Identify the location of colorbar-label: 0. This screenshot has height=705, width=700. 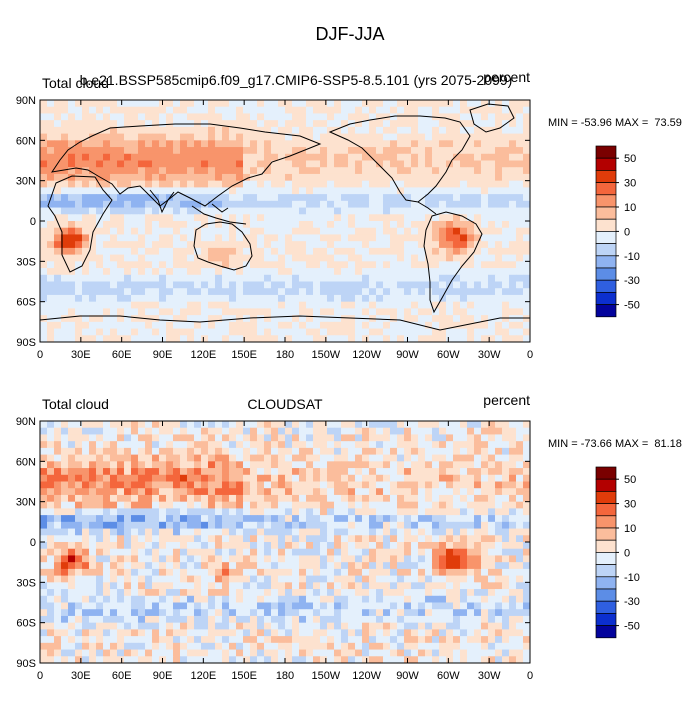
(627, 232).